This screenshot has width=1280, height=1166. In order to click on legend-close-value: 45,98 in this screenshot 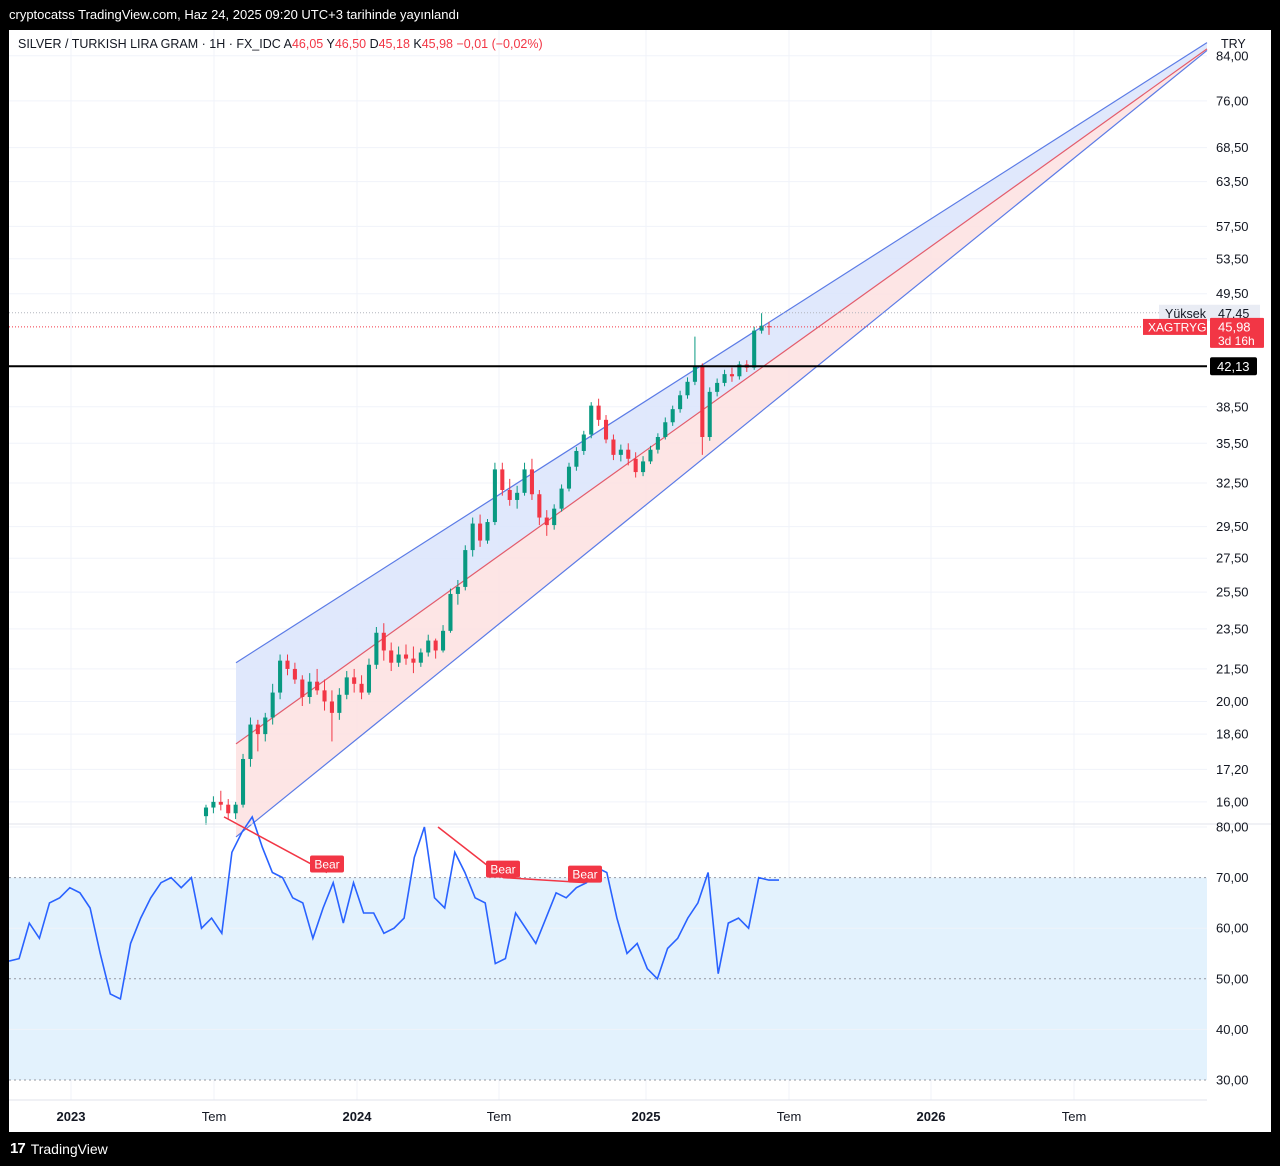, I will do `click(437, 44)`.